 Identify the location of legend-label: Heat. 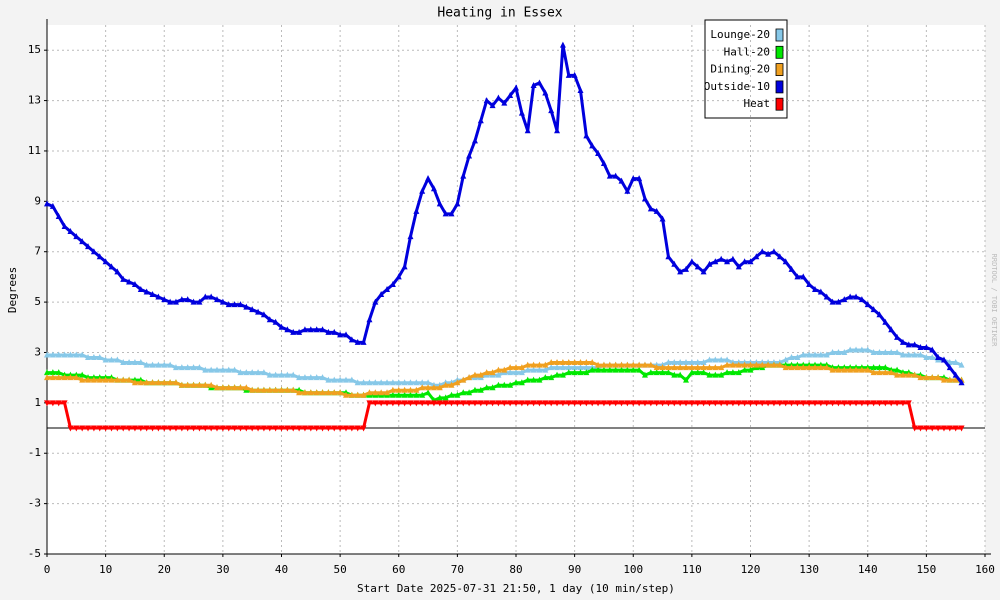
(757, 103).